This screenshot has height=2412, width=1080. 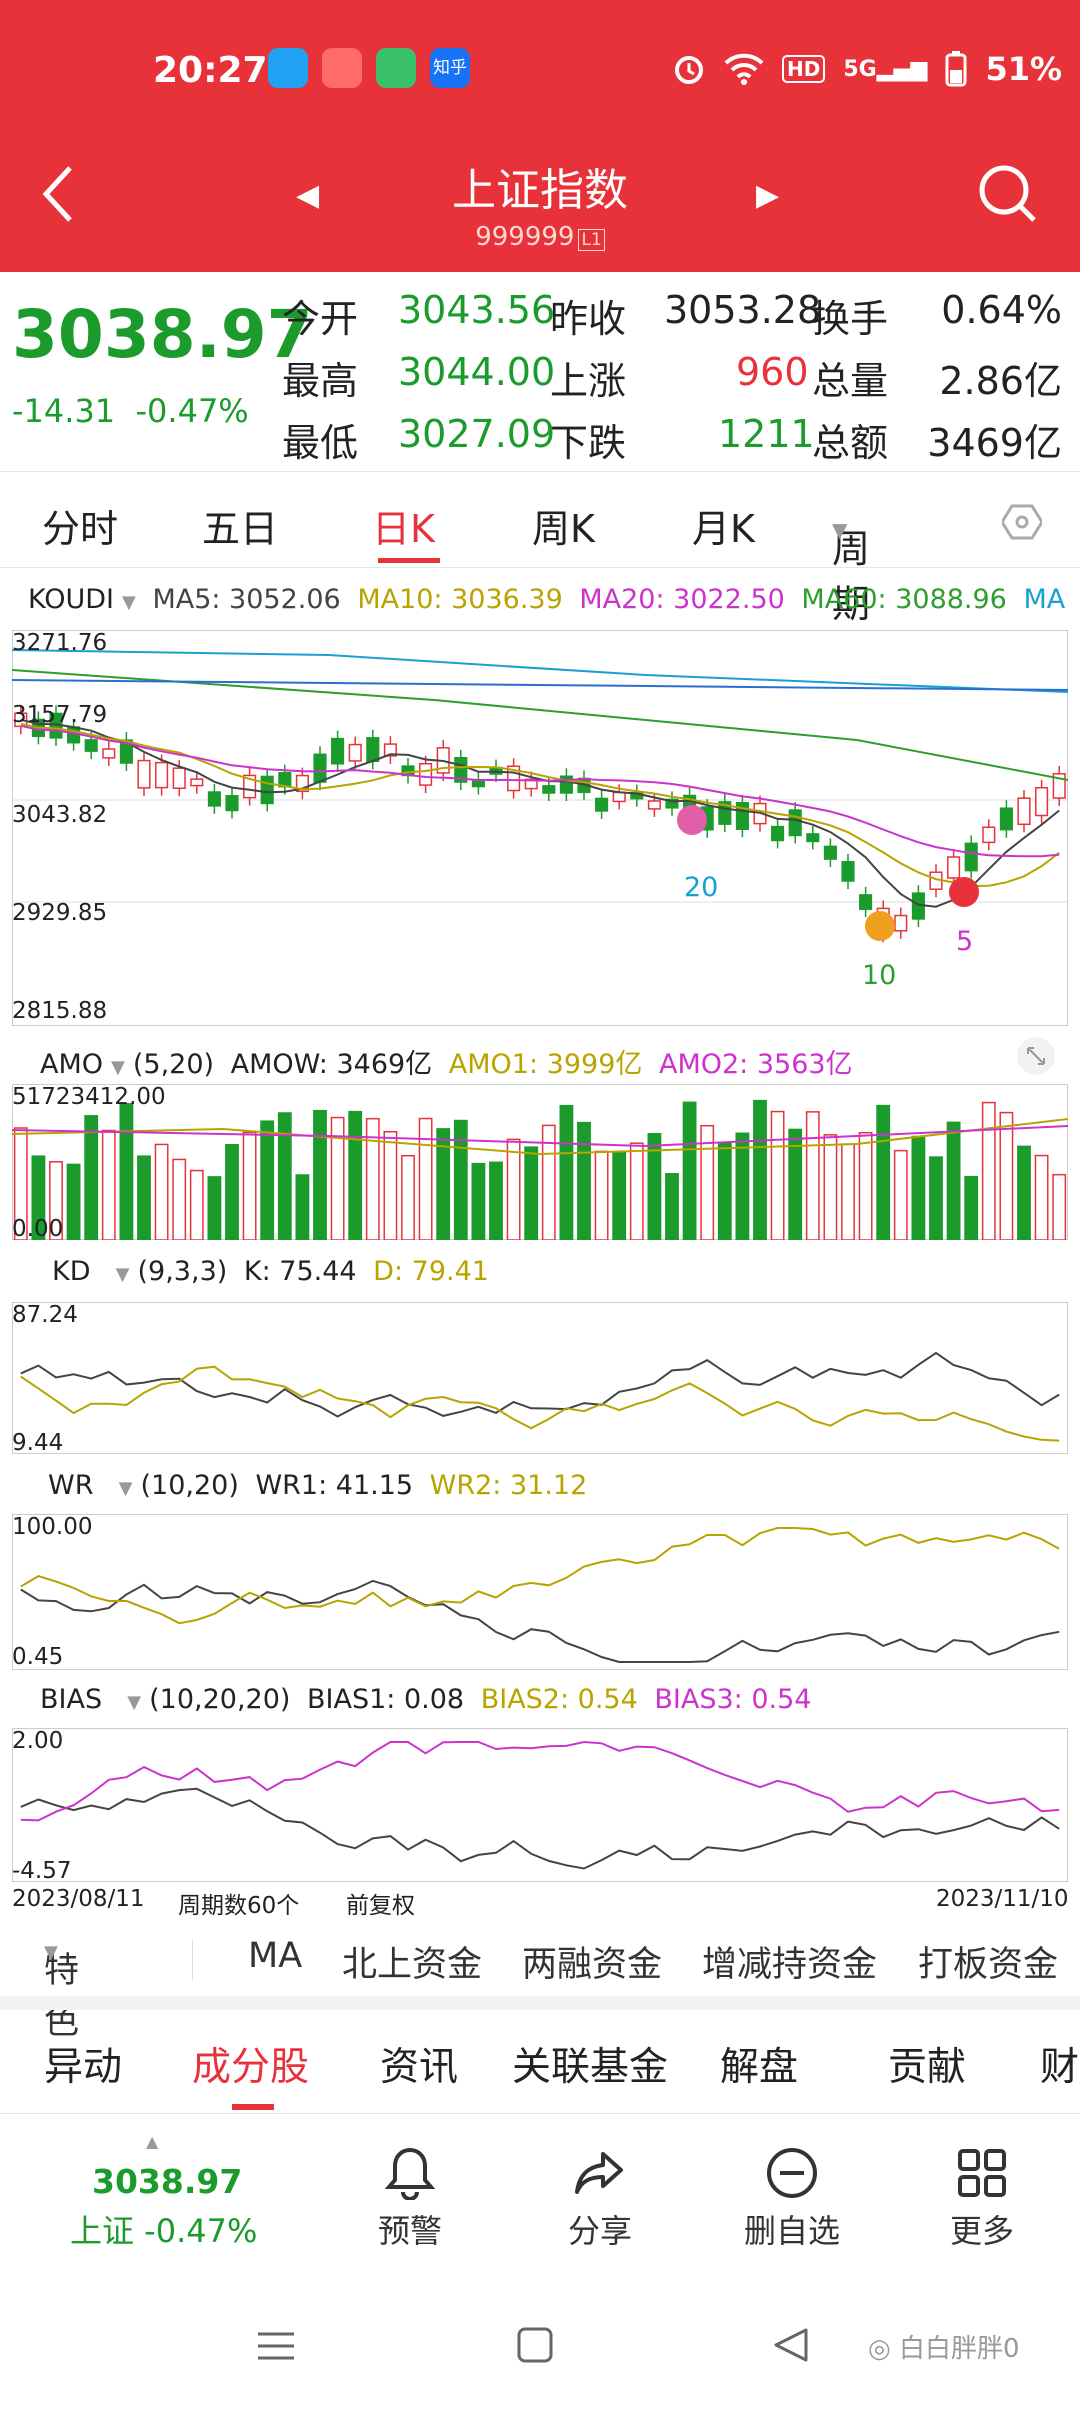 What do you see at coordinates (599, 2173) in the screenshot?
I see `share-icon` at bounding box center [599, 2173].